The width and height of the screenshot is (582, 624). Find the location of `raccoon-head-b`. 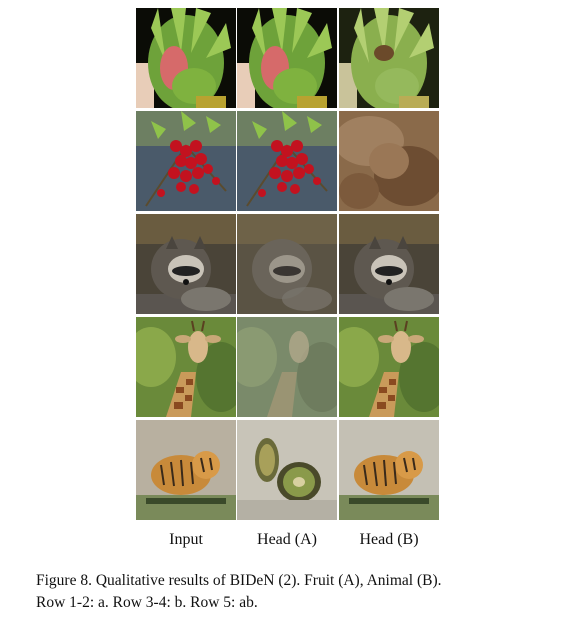

raccoon-head-b is located at coordinates (389, 264).